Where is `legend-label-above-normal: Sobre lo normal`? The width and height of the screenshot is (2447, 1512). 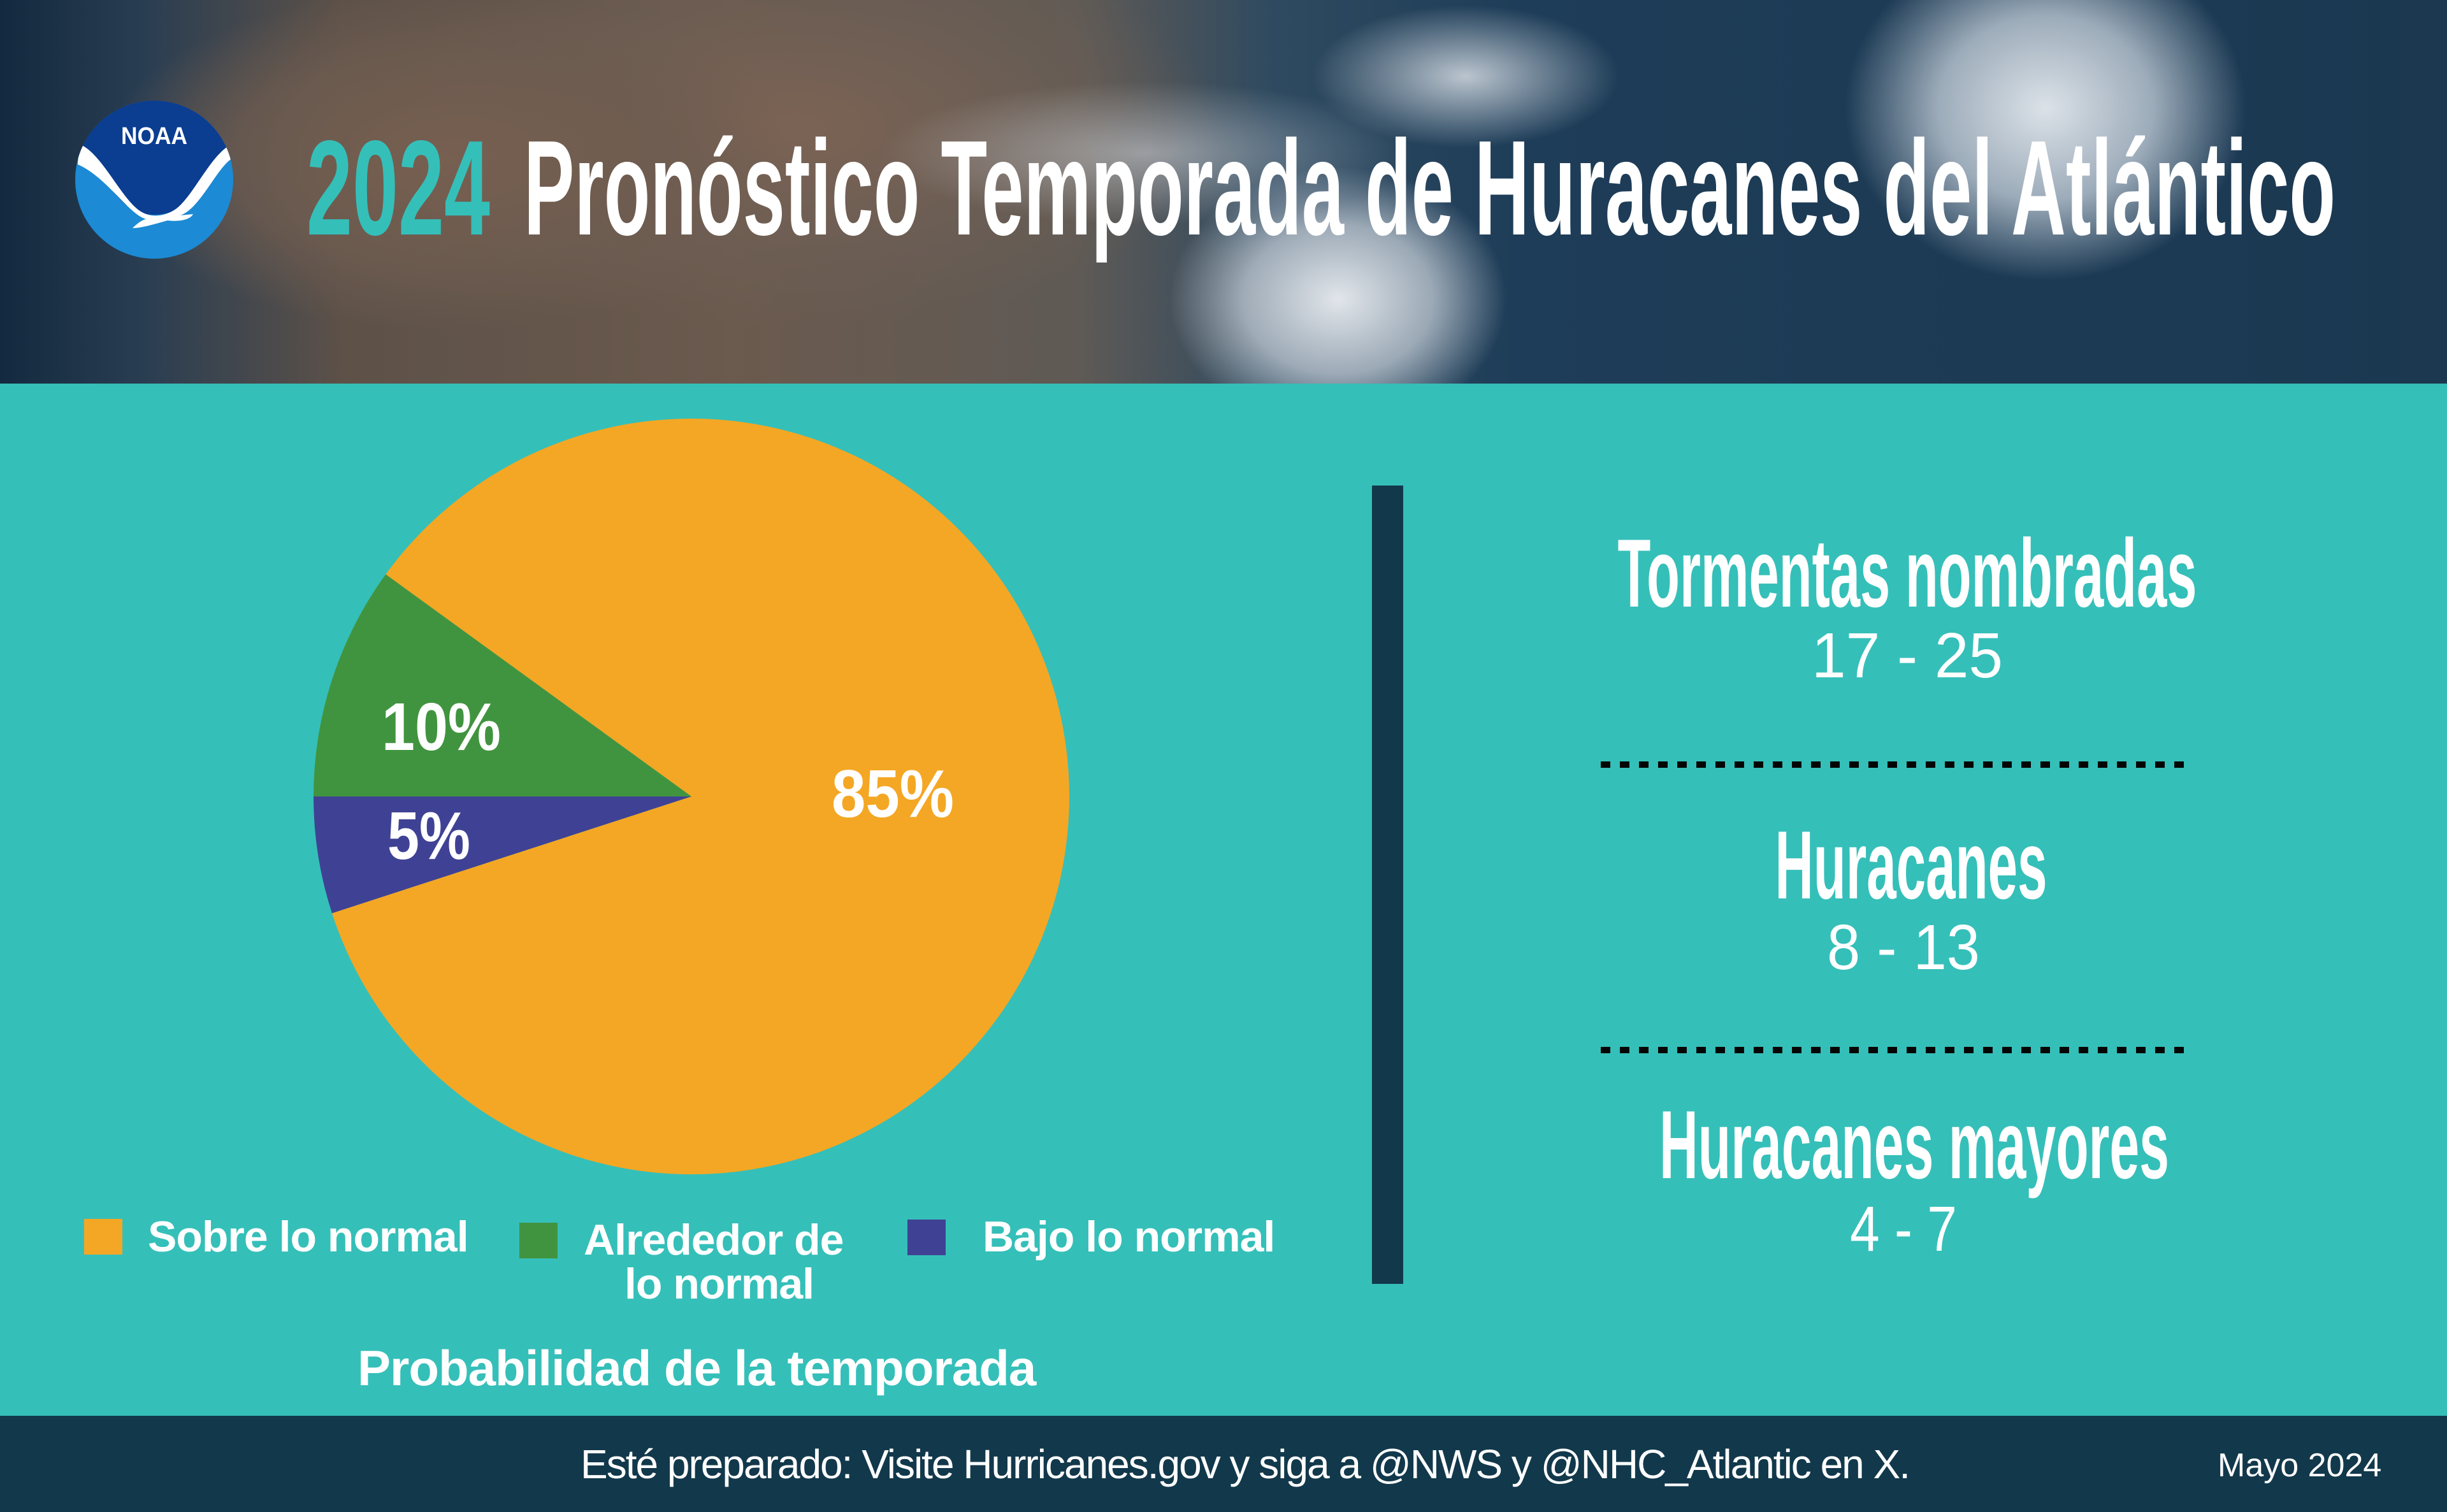
legend-label-above-normal: Sobre lo normal is located at coordinates (308, 1237).